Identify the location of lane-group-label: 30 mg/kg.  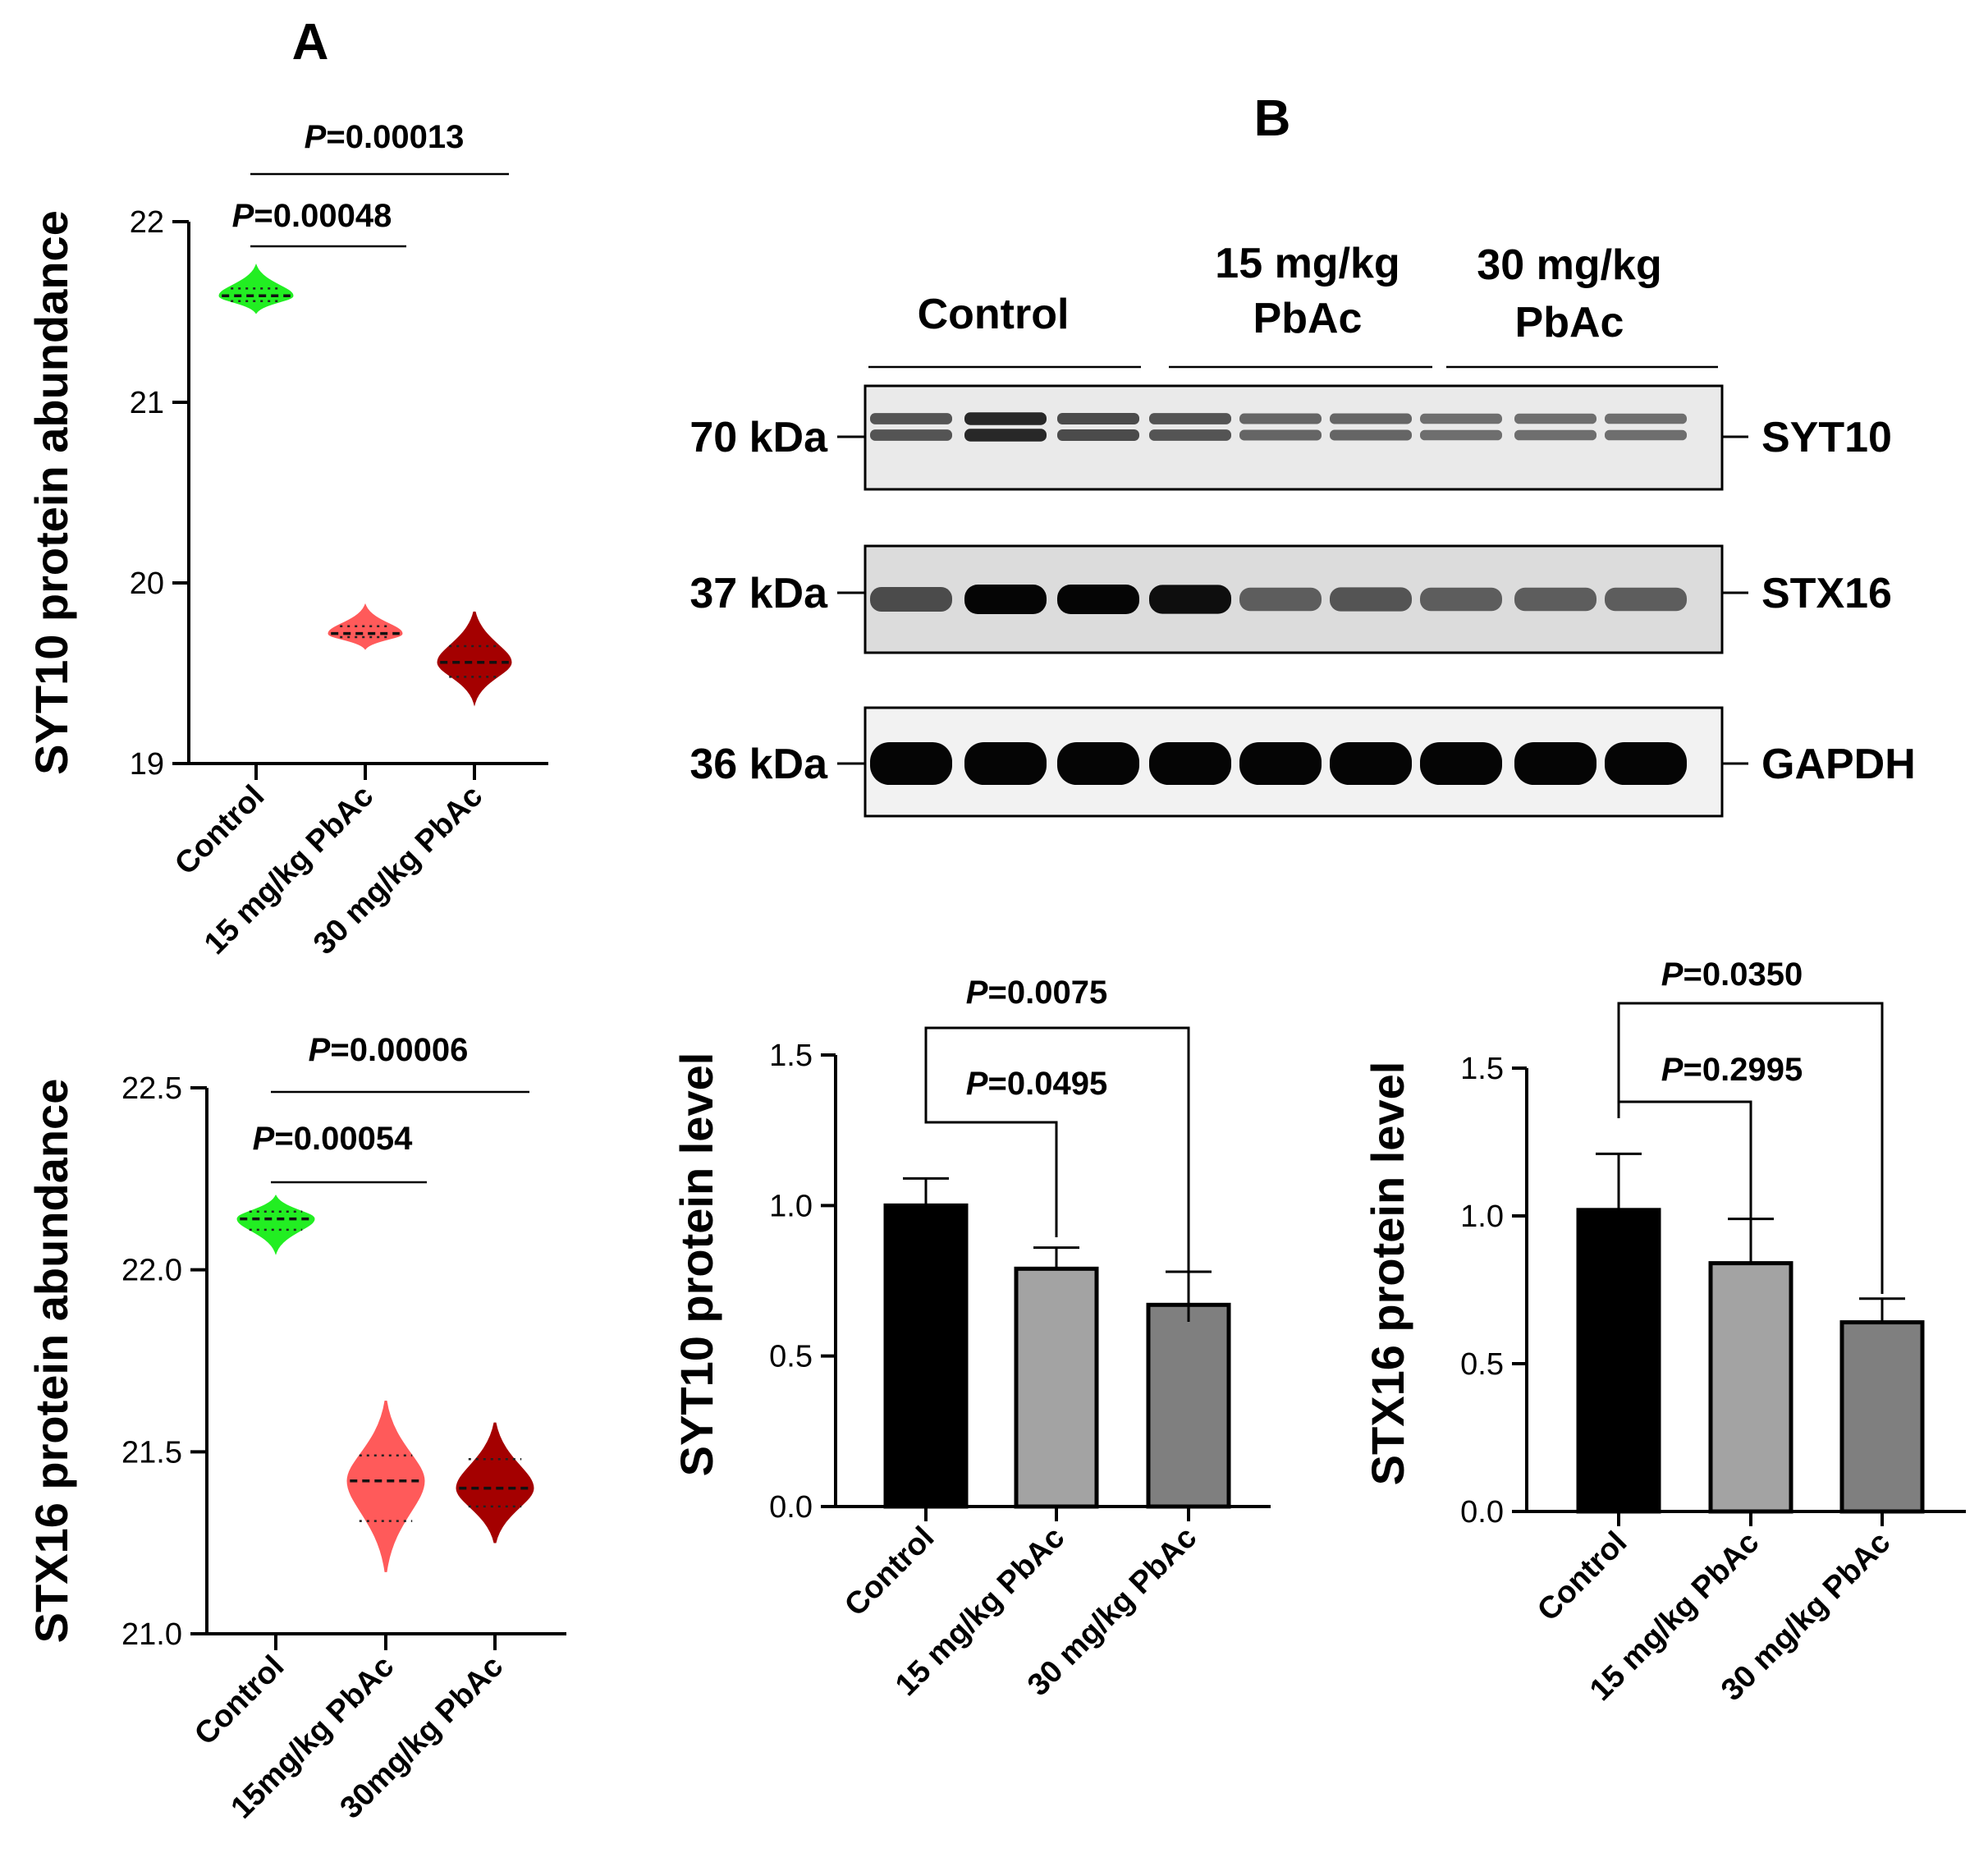
(1569, 265).